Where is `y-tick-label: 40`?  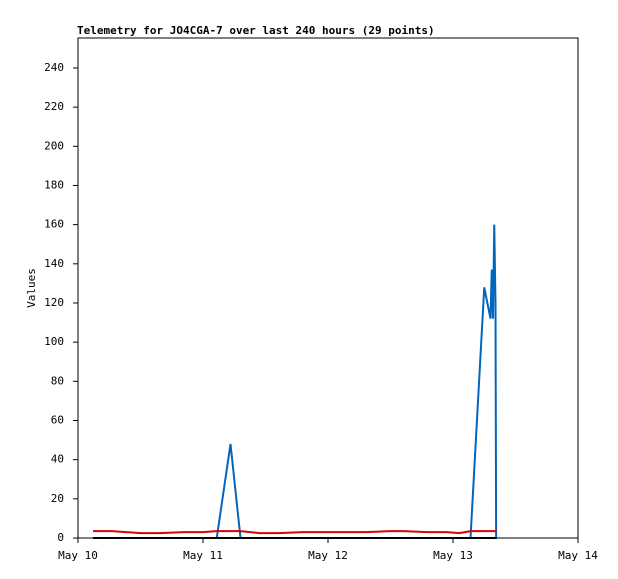
y-tick-label: 40 is located at coordinates (57, 459).